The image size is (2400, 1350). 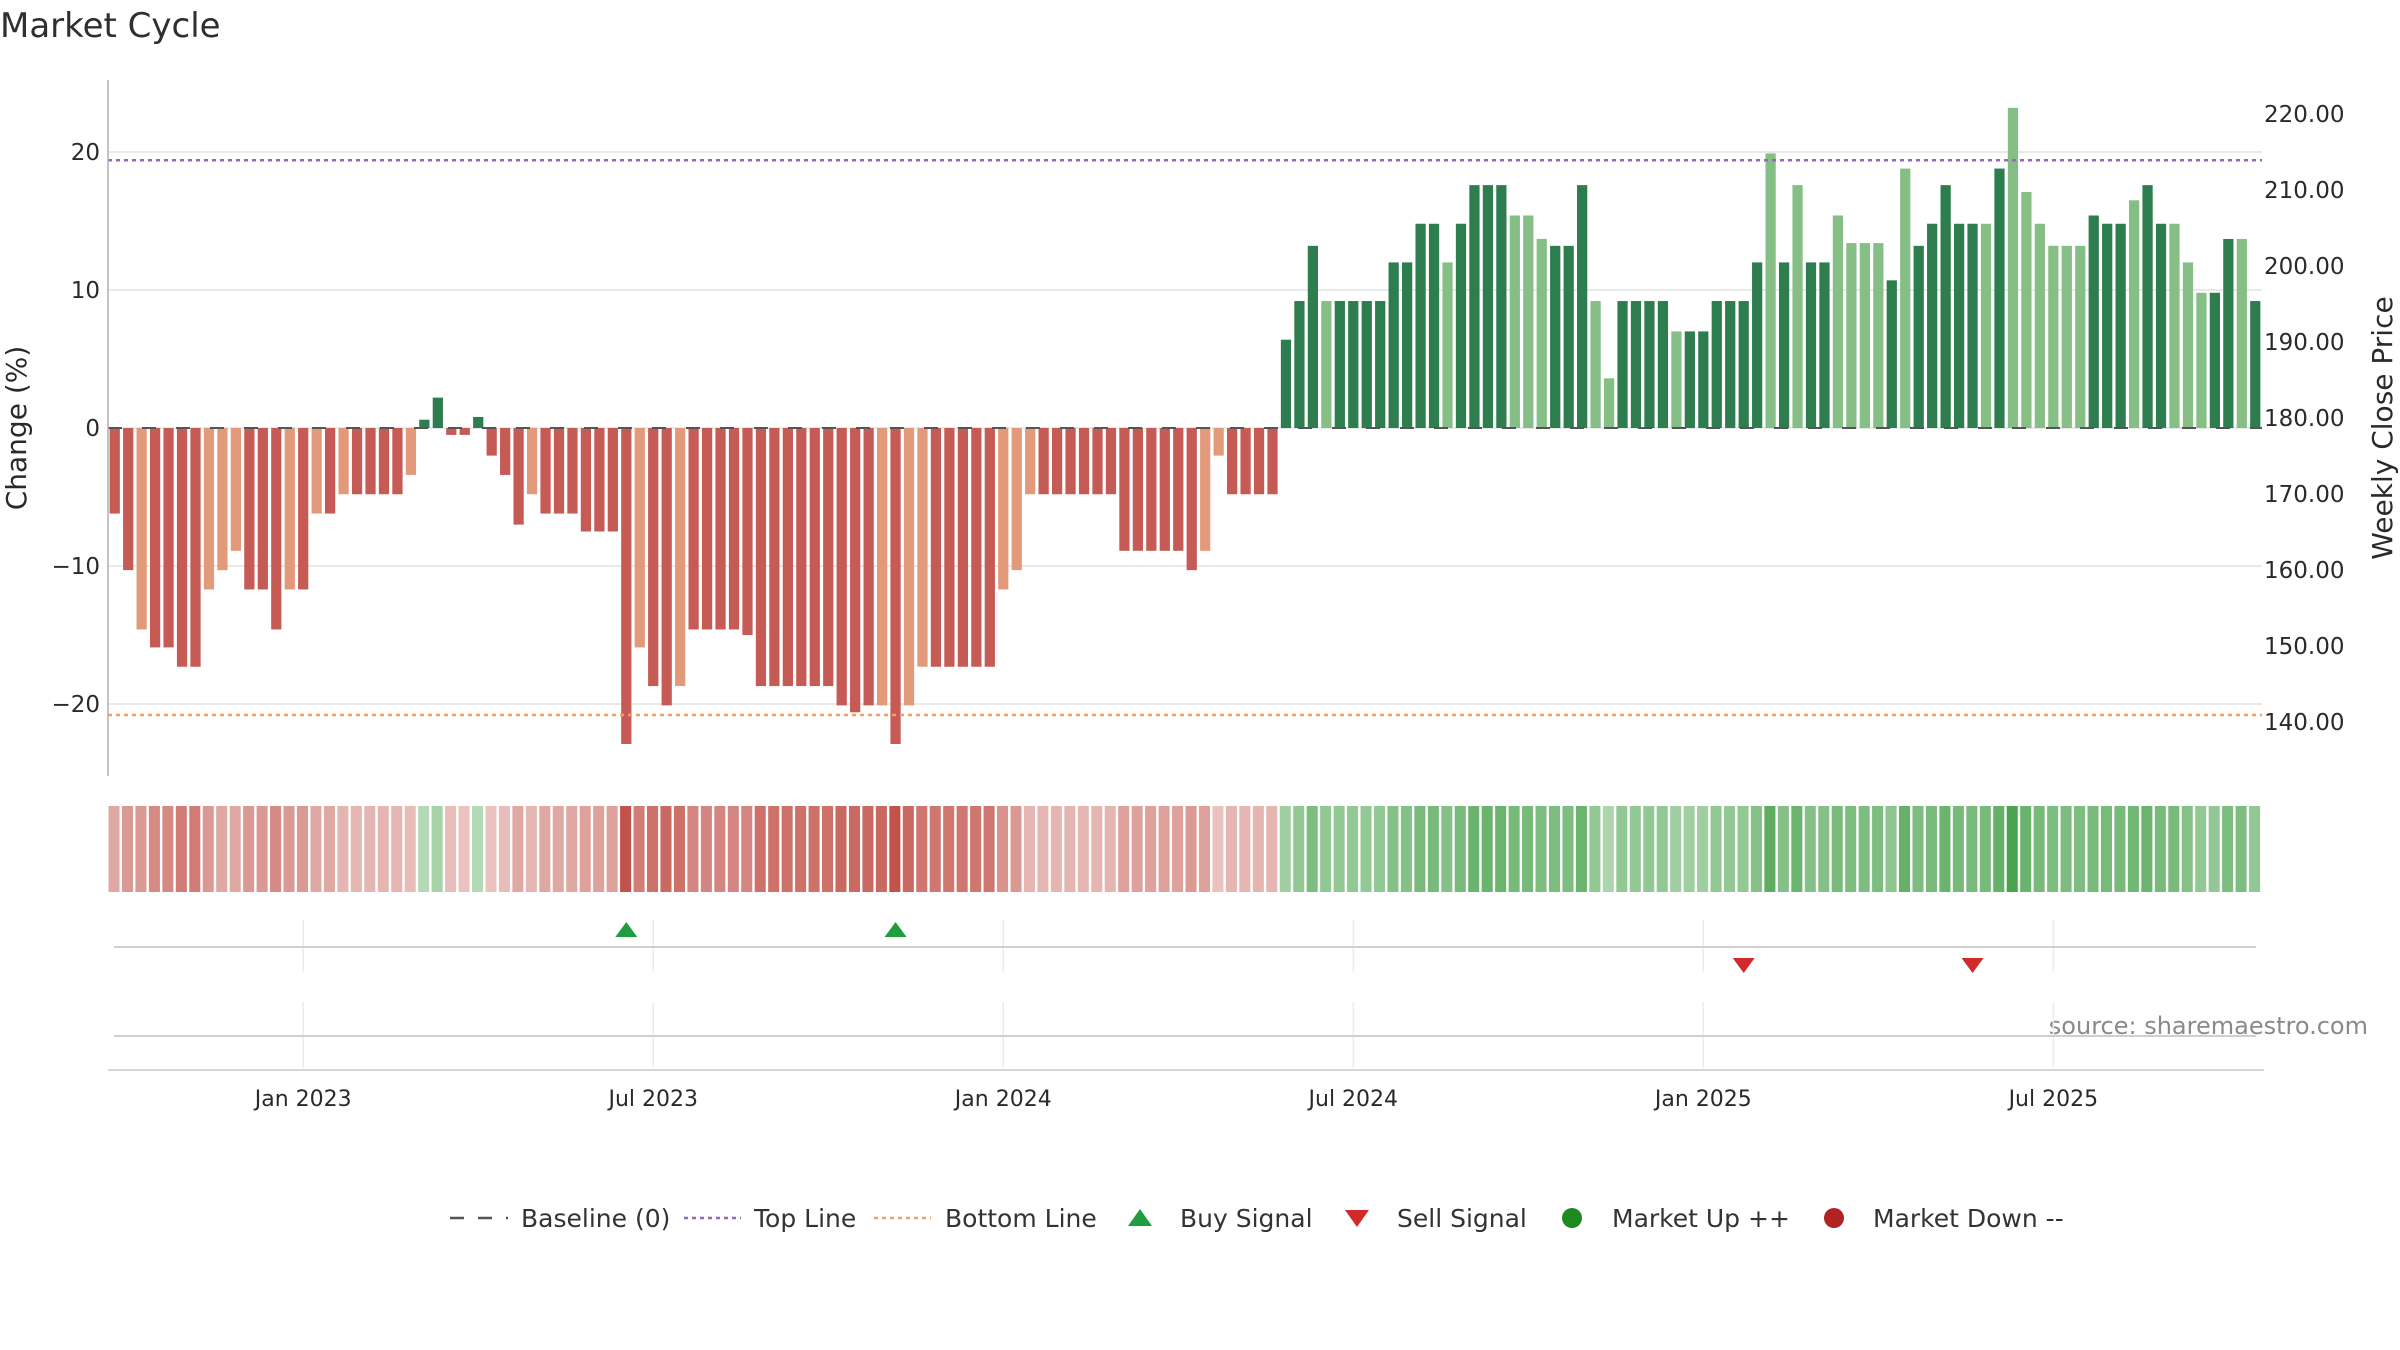 I want to click on y-right-tick-label: 150.00, so click(x=2304, y=647).